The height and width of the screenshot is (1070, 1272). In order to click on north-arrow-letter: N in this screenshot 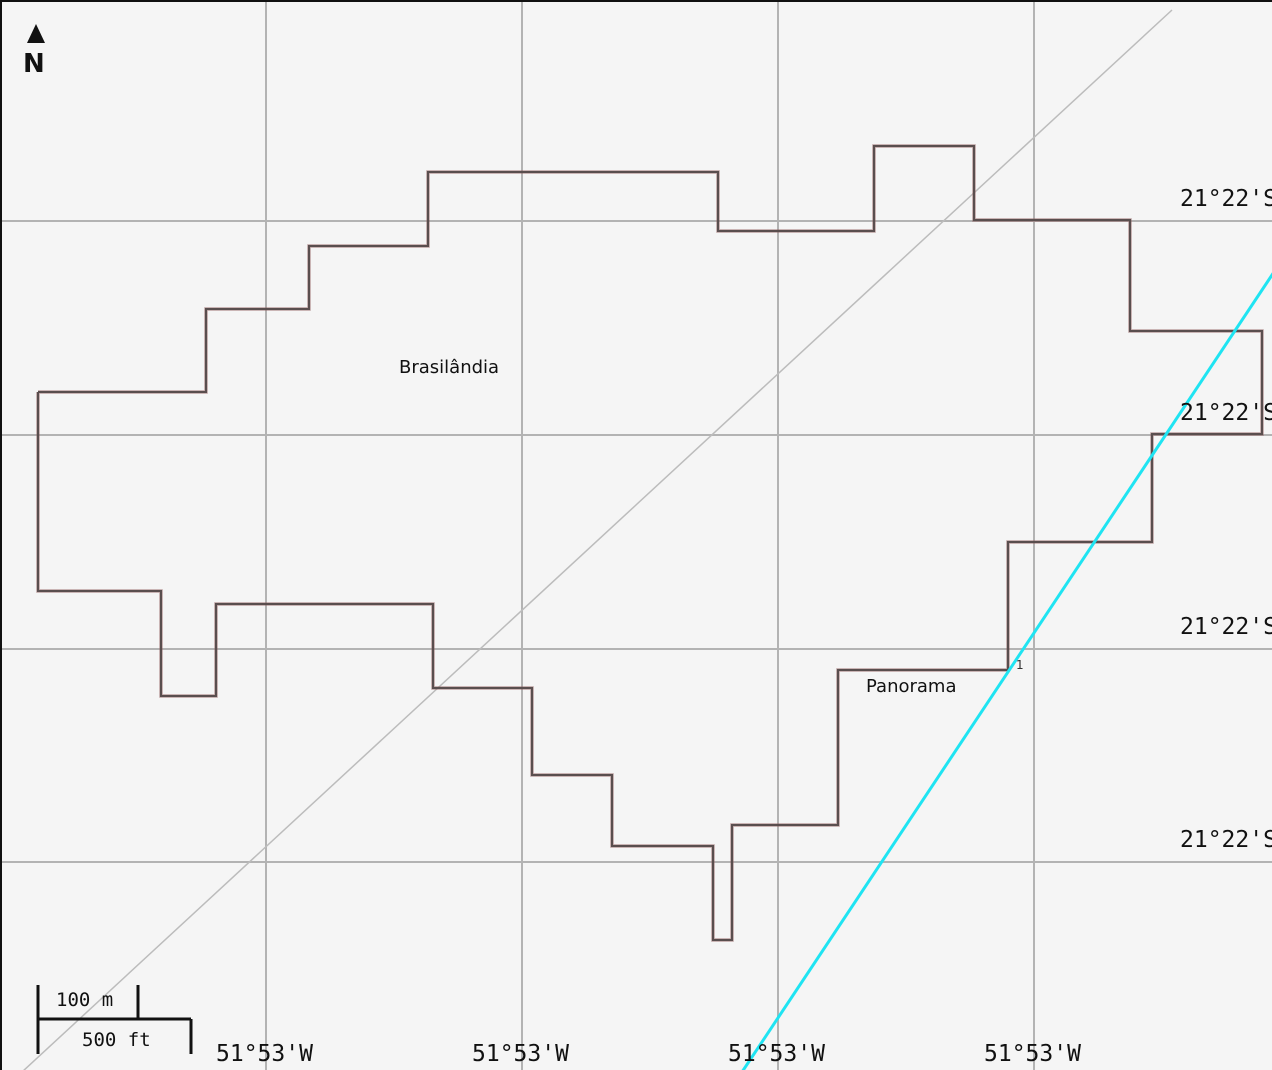, I will do `click(34, 64)`.